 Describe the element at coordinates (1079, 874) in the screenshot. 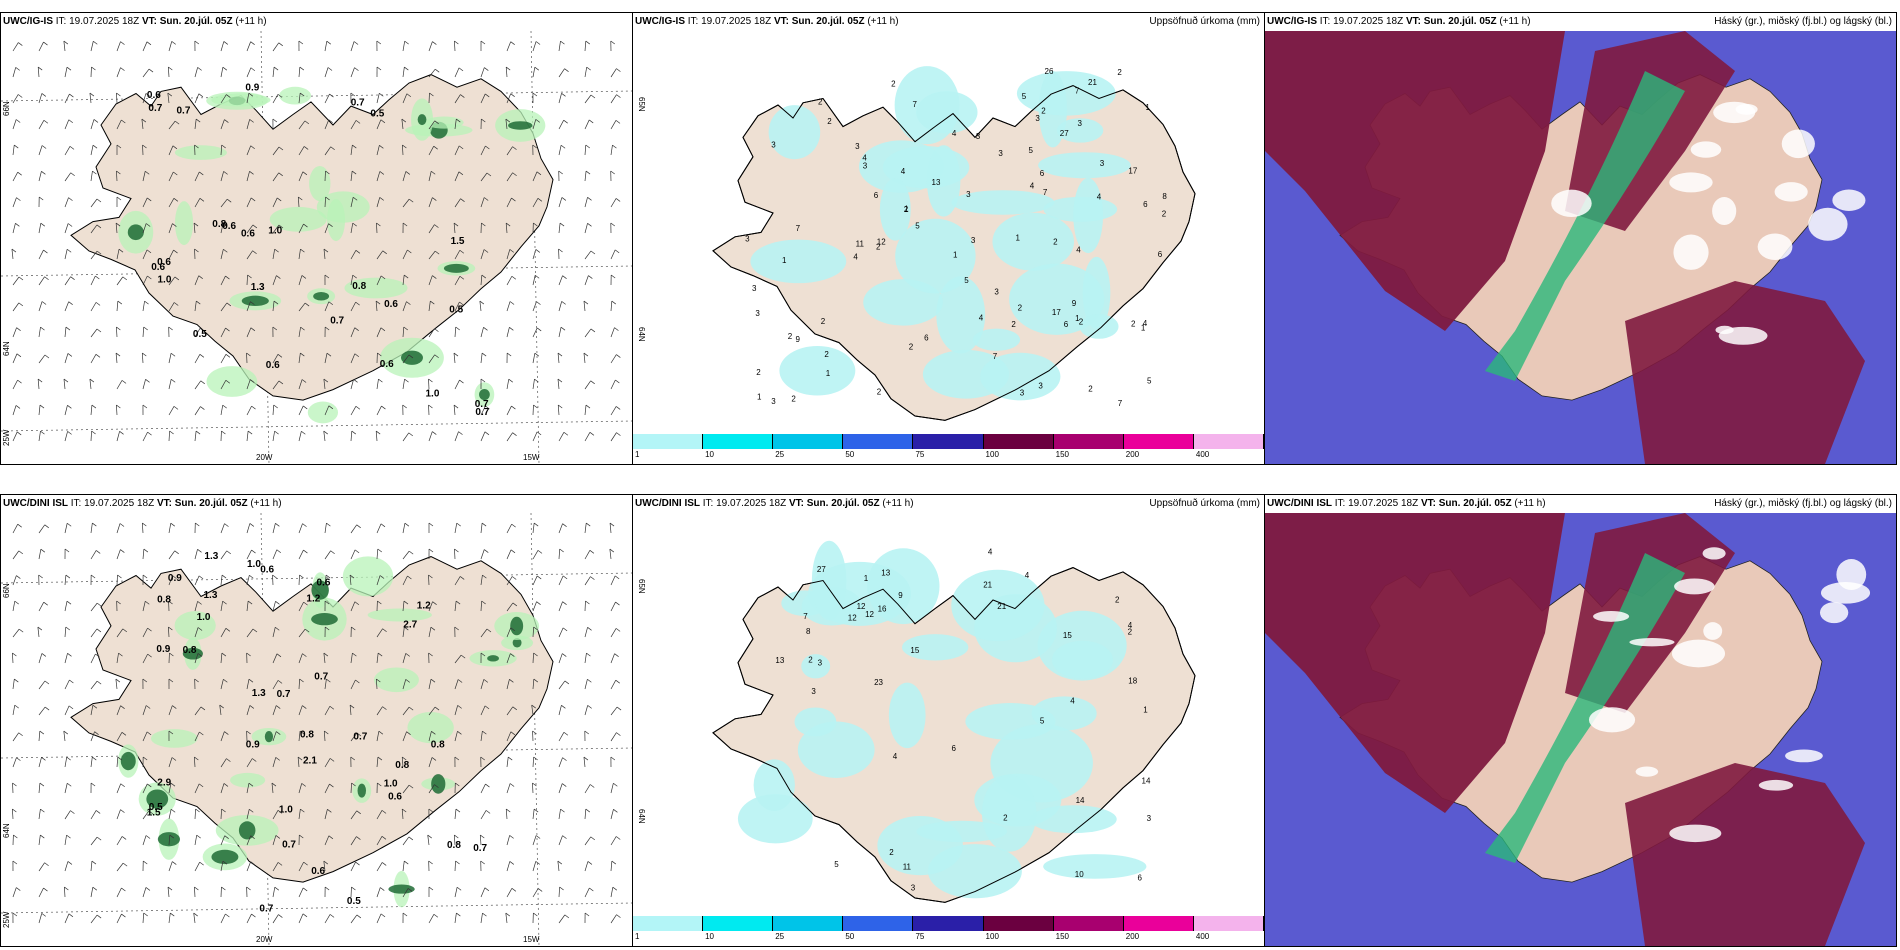

I see `accum-precip-label: 10` at that location.